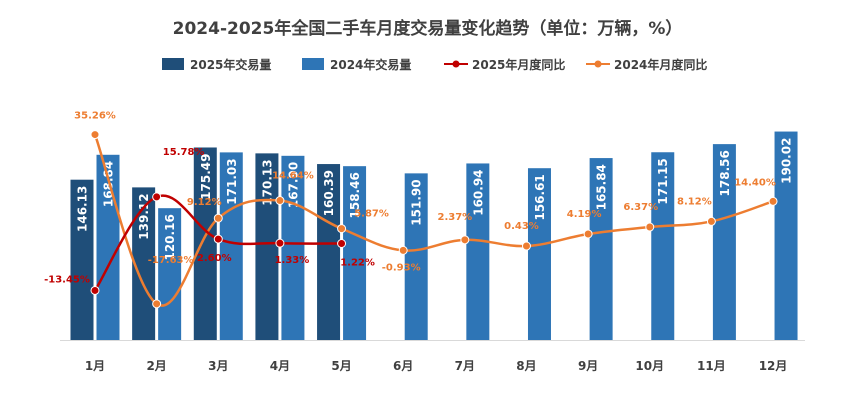  I want to click on point-label-2024-11: 8.12%, so click(694, 201).